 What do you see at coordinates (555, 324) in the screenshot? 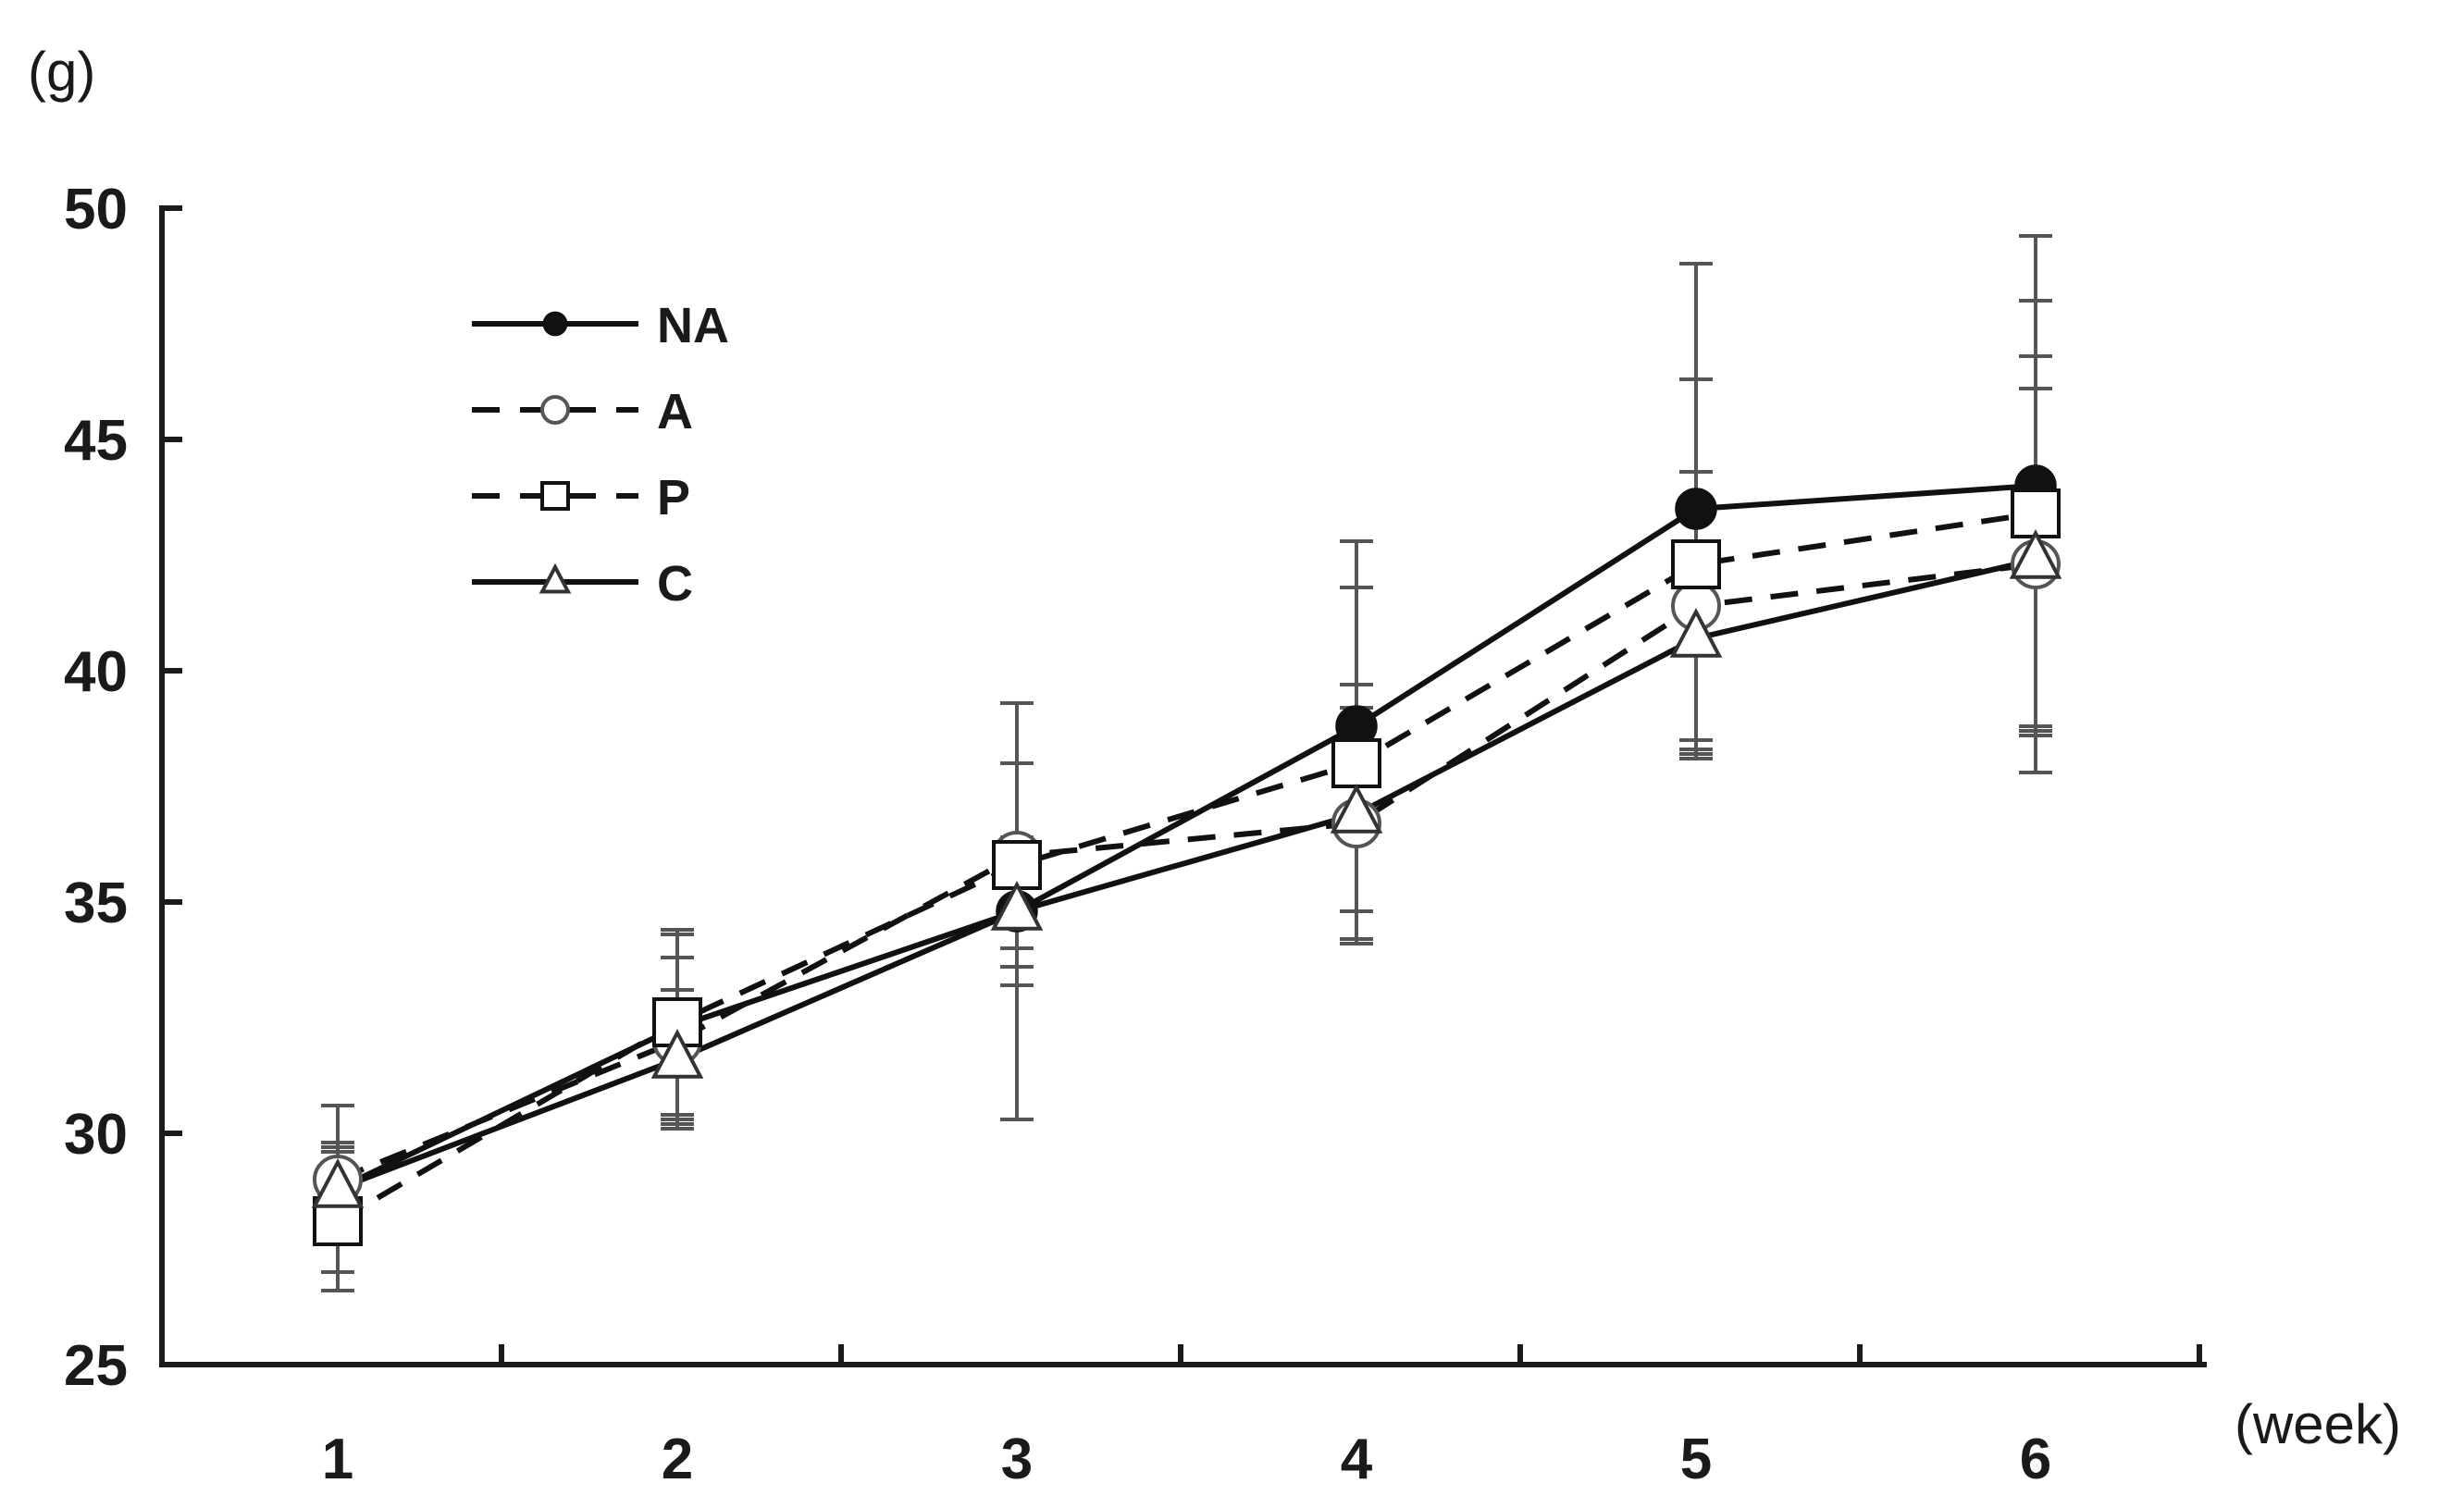
I see `legend-marker-na` at bounding box center [555, 324].